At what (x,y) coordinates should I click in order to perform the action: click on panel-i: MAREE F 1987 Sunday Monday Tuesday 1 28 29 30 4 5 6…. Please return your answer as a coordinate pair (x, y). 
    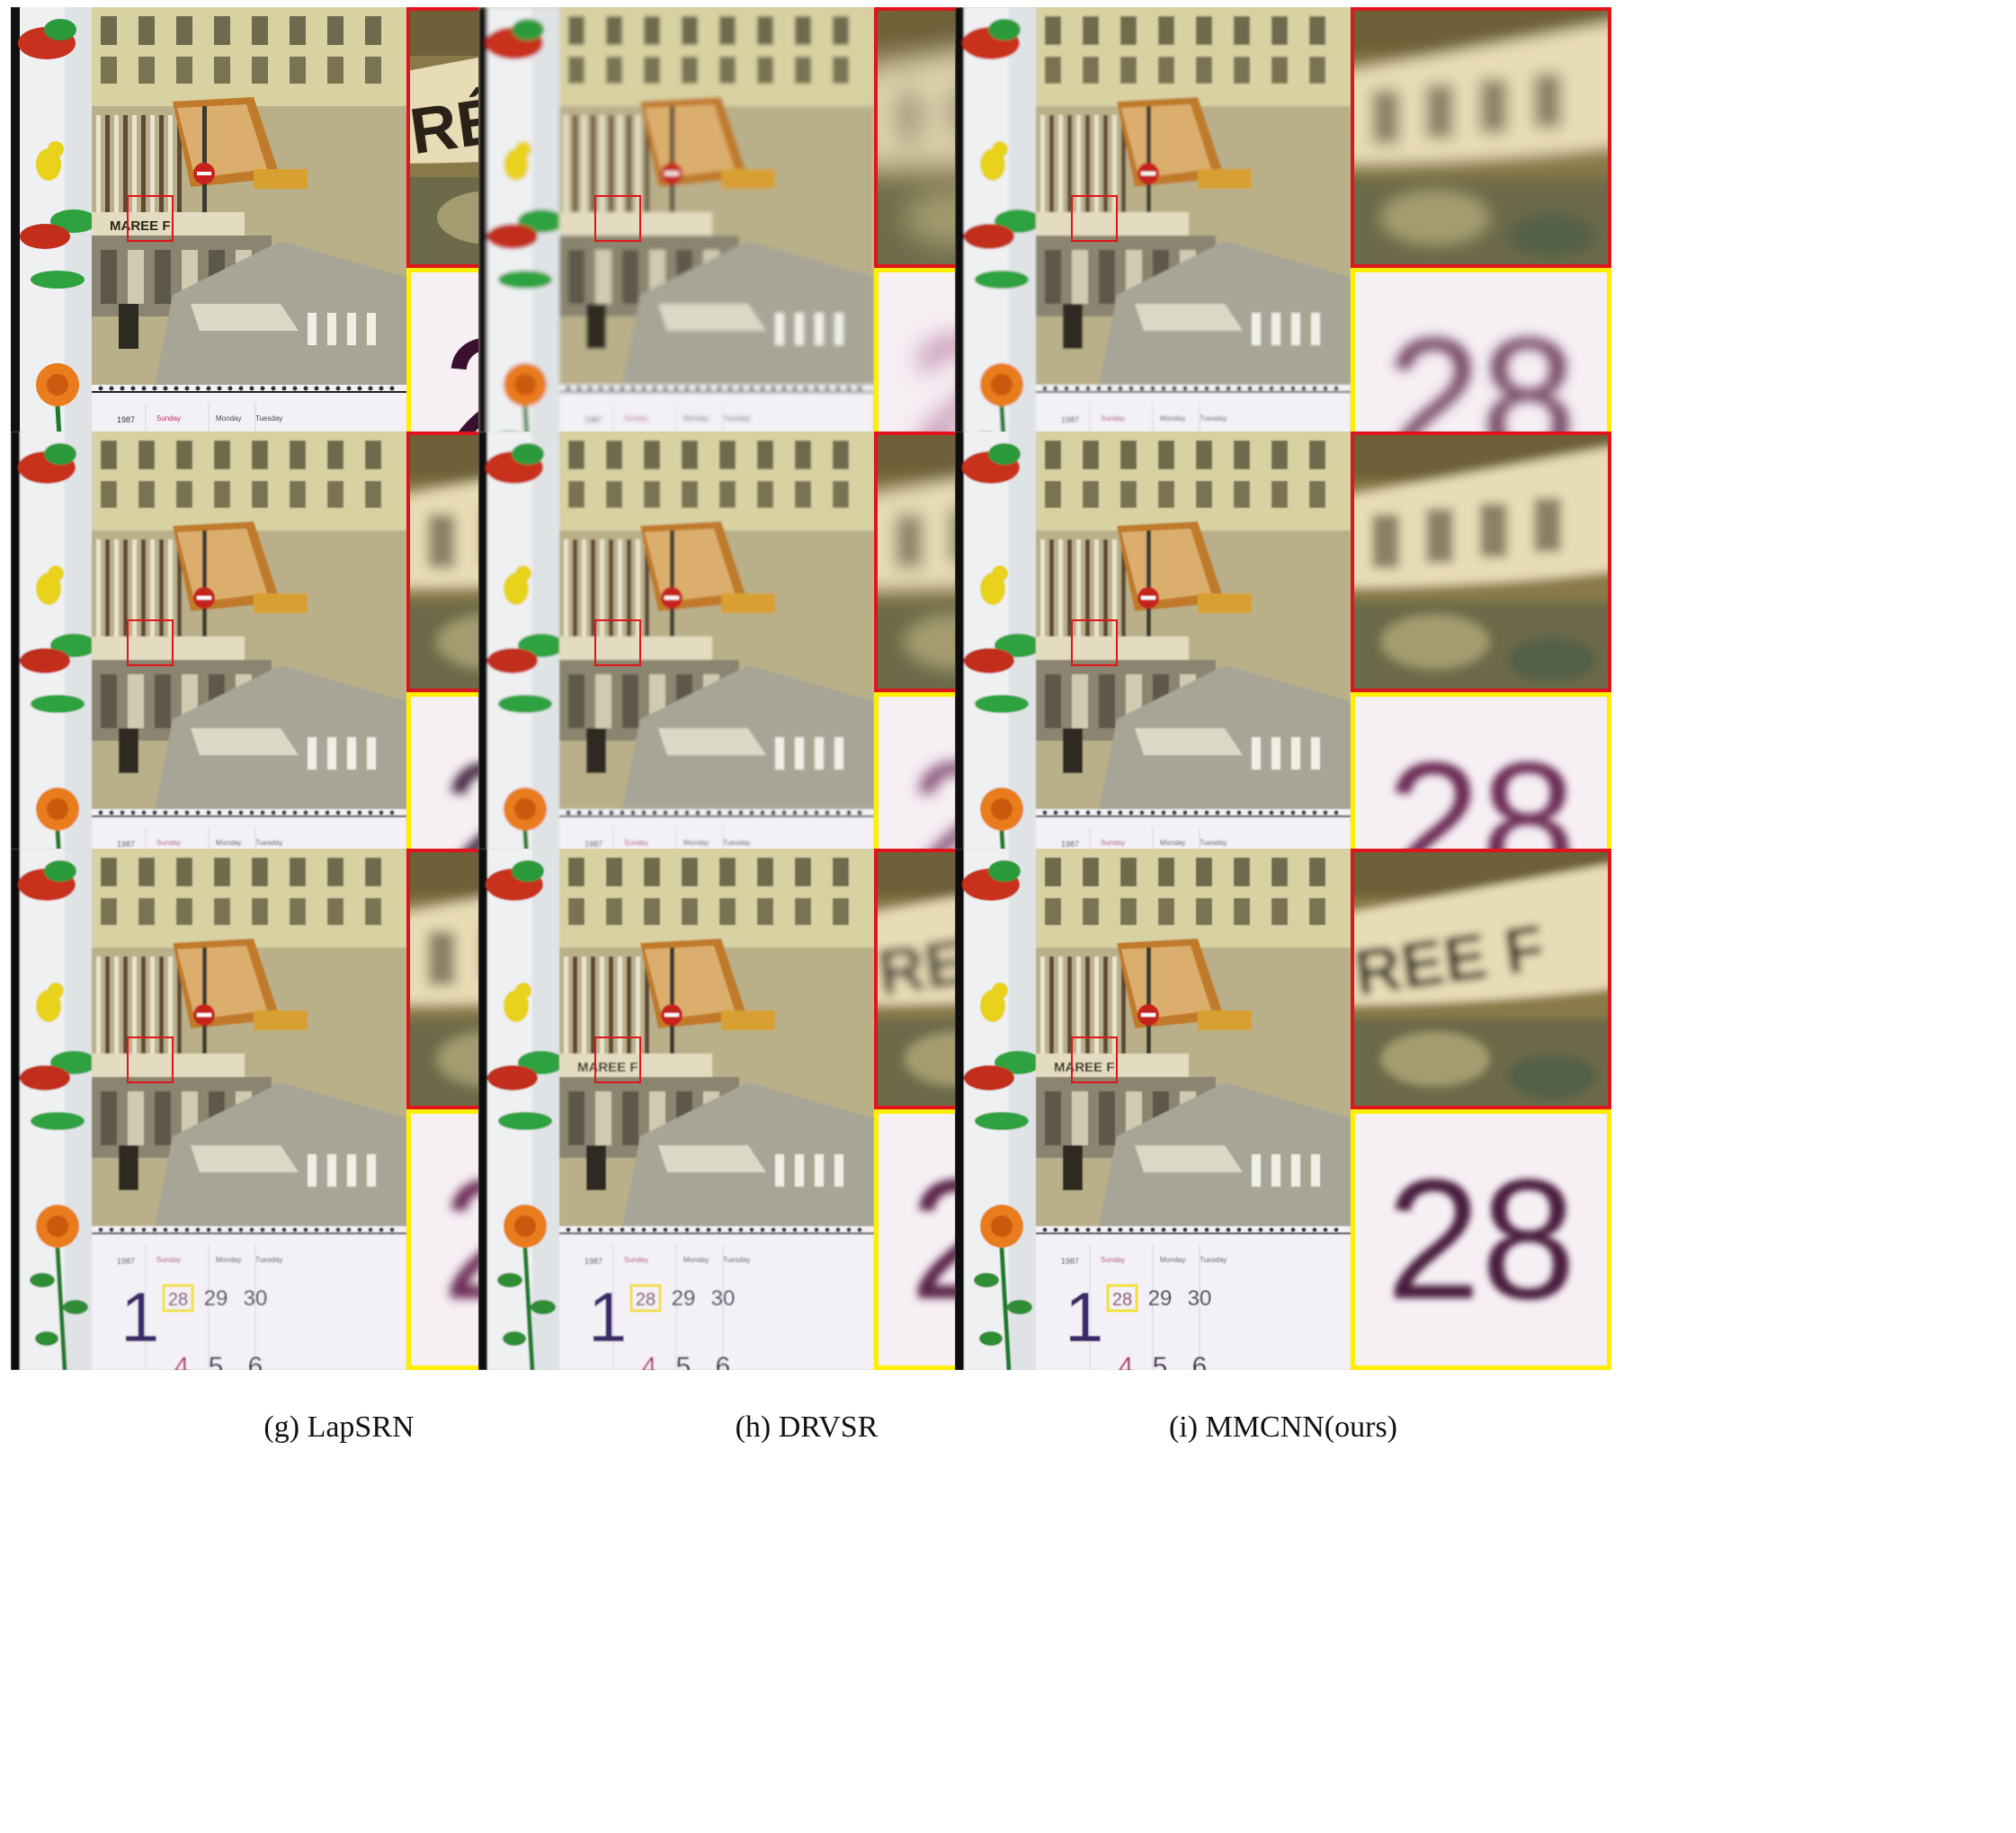
    Looking at the image, I should click on (1283, 1146).